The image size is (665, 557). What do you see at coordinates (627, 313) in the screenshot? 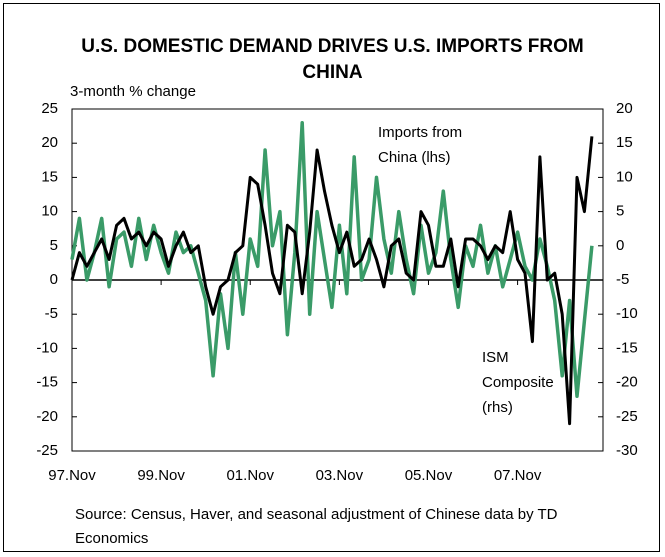
I see `y2-tick-label: -10` at bounding box center [627, 313].